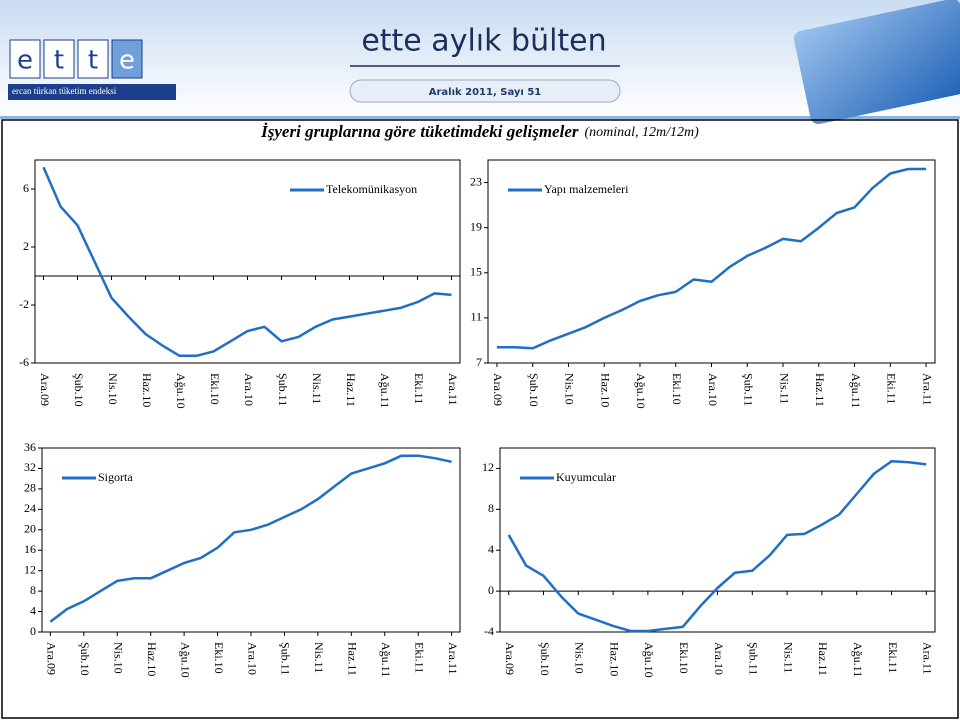  What do you see at coordinates (489, 631) in the screenshot?
I see `y-tick-label: -4` at bounding box center [489, 631].